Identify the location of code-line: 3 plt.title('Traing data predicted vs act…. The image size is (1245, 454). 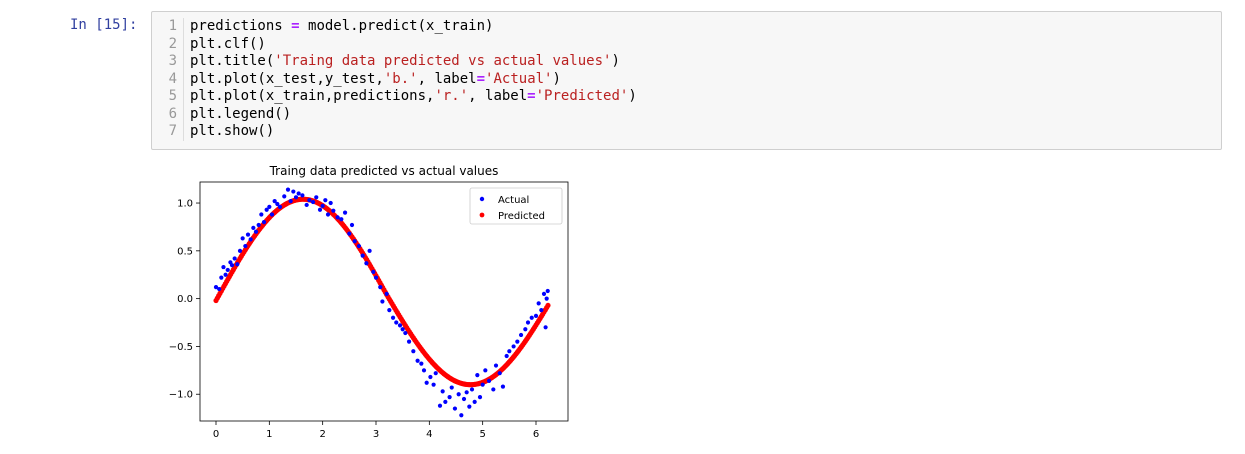
(394, 62).